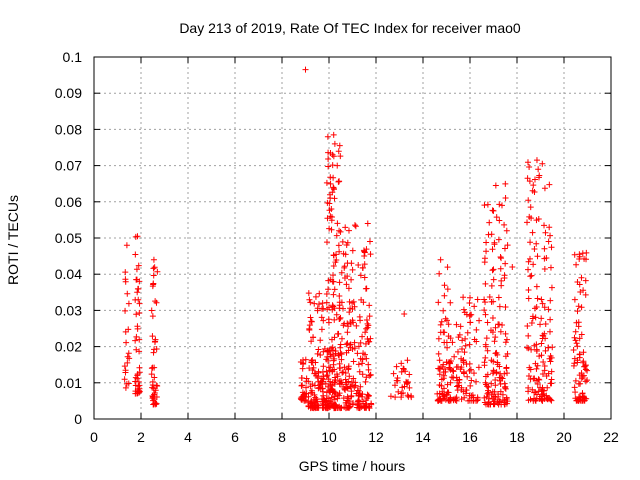 The width and height of the screenshot is (640, 480). I want to click on y-tick-label: 0.07, so click(68, 166).